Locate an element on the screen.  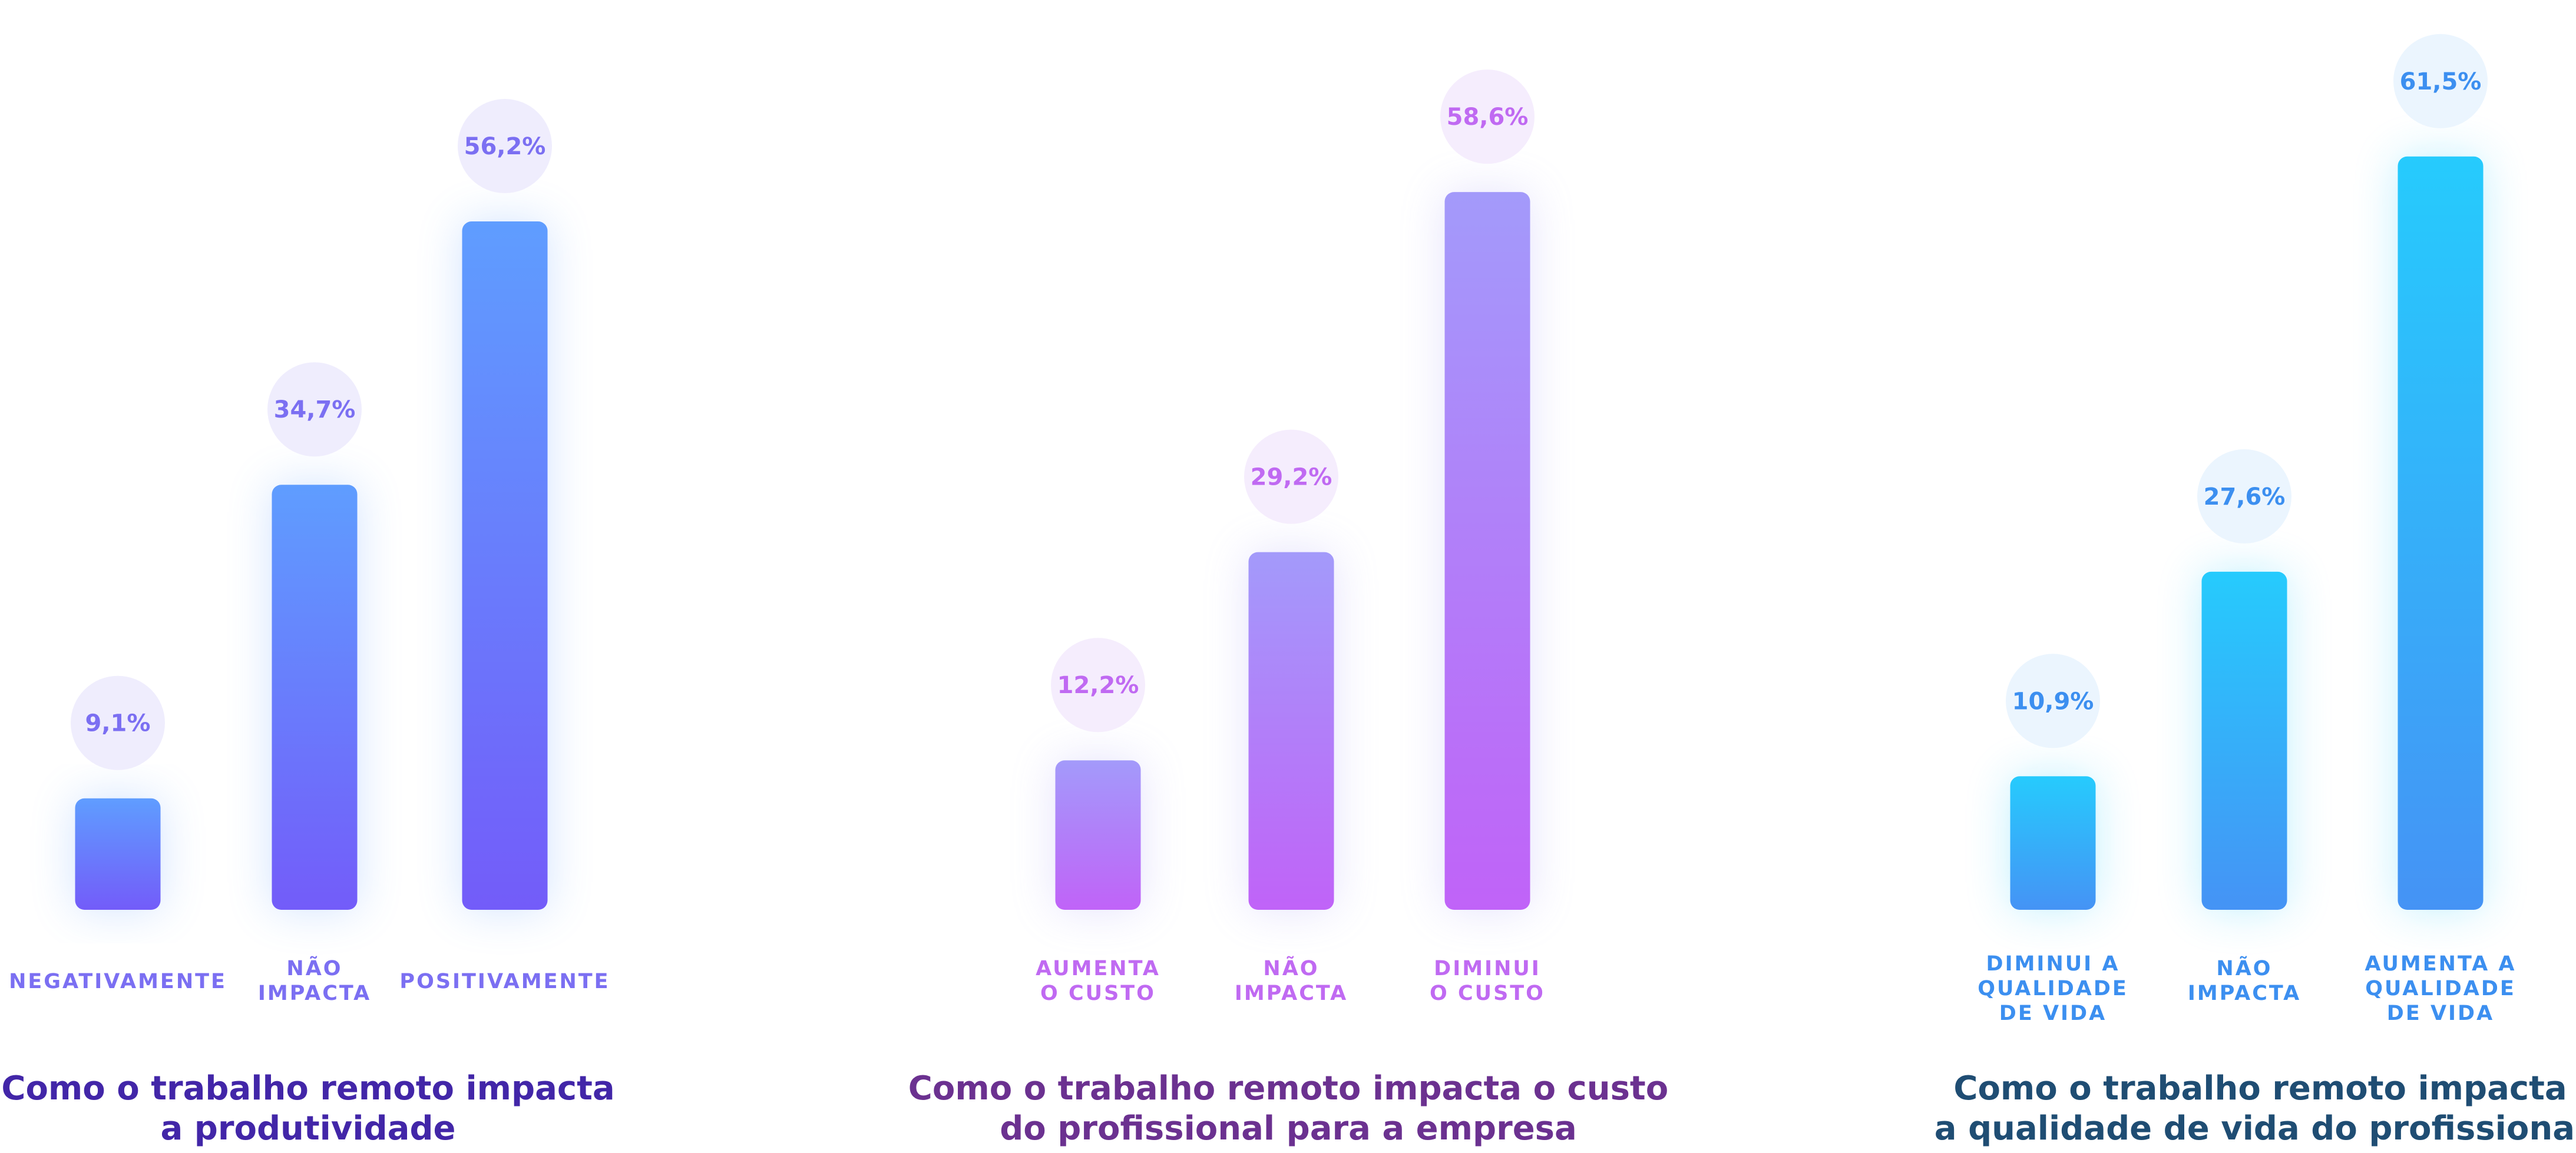
data-label: 29,2% is located at coordinates (1291, 477).